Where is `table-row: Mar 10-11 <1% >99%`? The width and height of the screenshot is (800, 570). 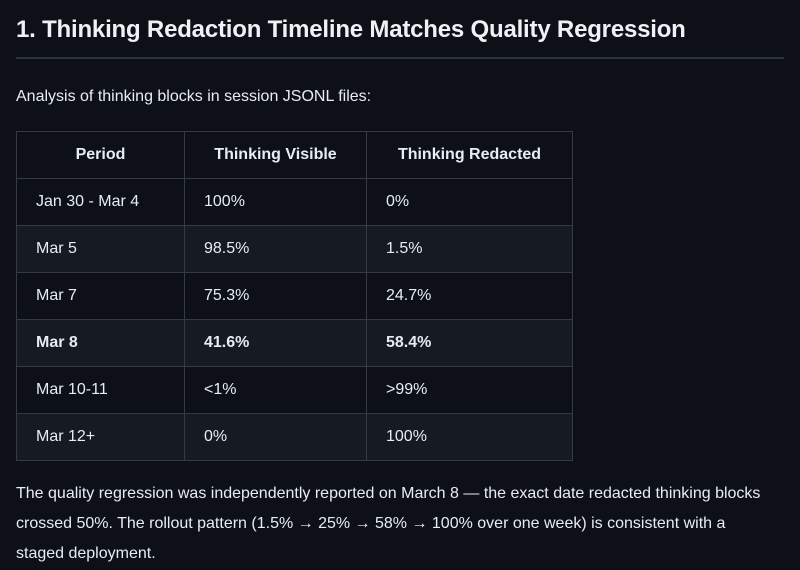
table-row: Mar 10-11 <1% >99% is located at coordinates (294, 390).